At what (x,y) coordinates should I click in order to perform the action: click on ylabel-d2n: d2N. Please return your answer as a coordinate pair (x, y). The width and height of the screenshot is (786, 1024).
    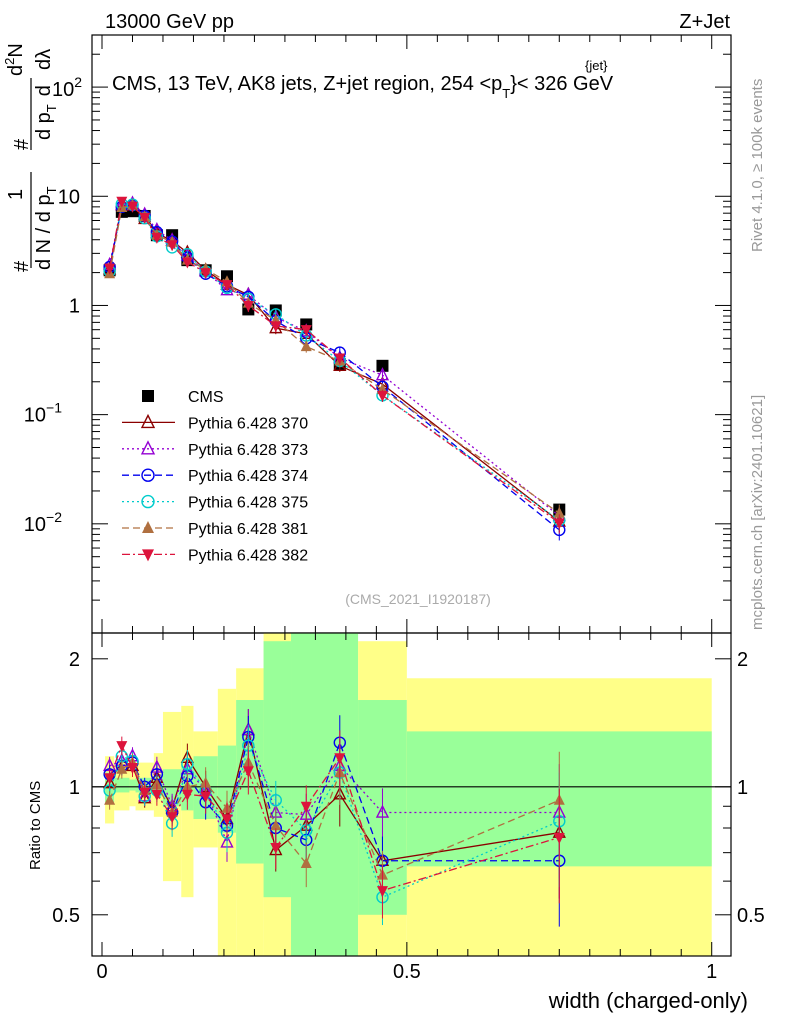
    Looking at the image, I should click on (14, 59).